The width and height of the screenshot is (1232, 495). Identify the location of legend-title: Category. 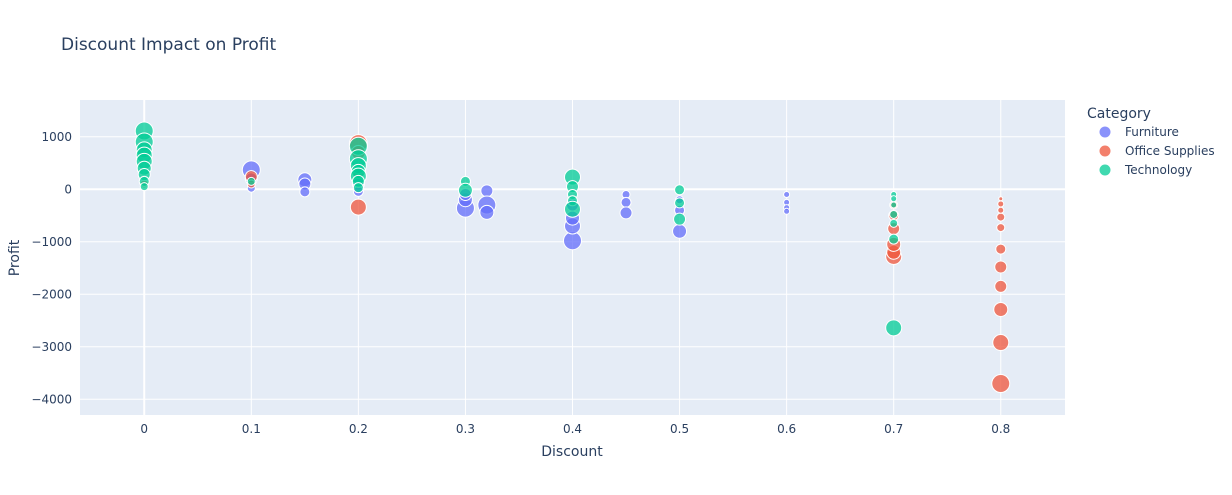
(1119, 114).